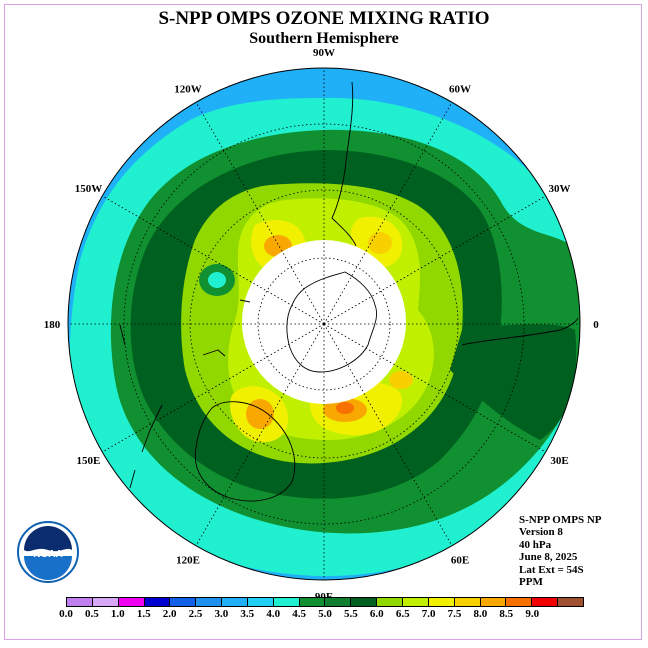  I want to click on longitude-label-150w: 150W, so click(89, 189).